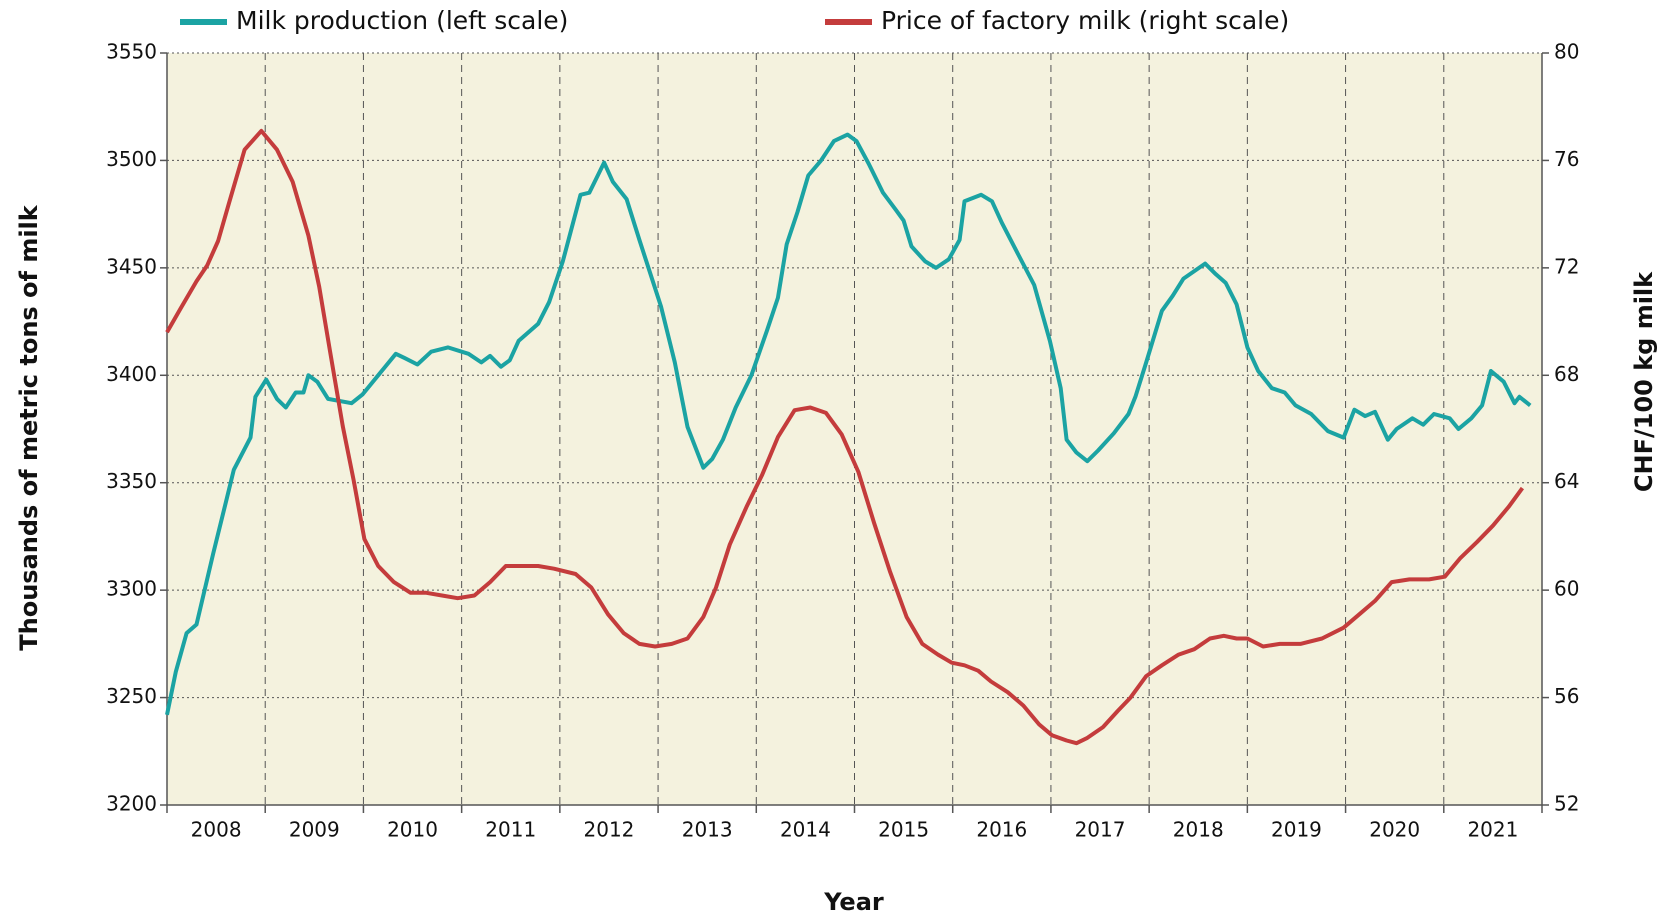 This screenshot has height=919, width=1672. Describe the element at coordinates (1566, 374) in the screenshot. I see `y2-tick-label: 68` at that location.